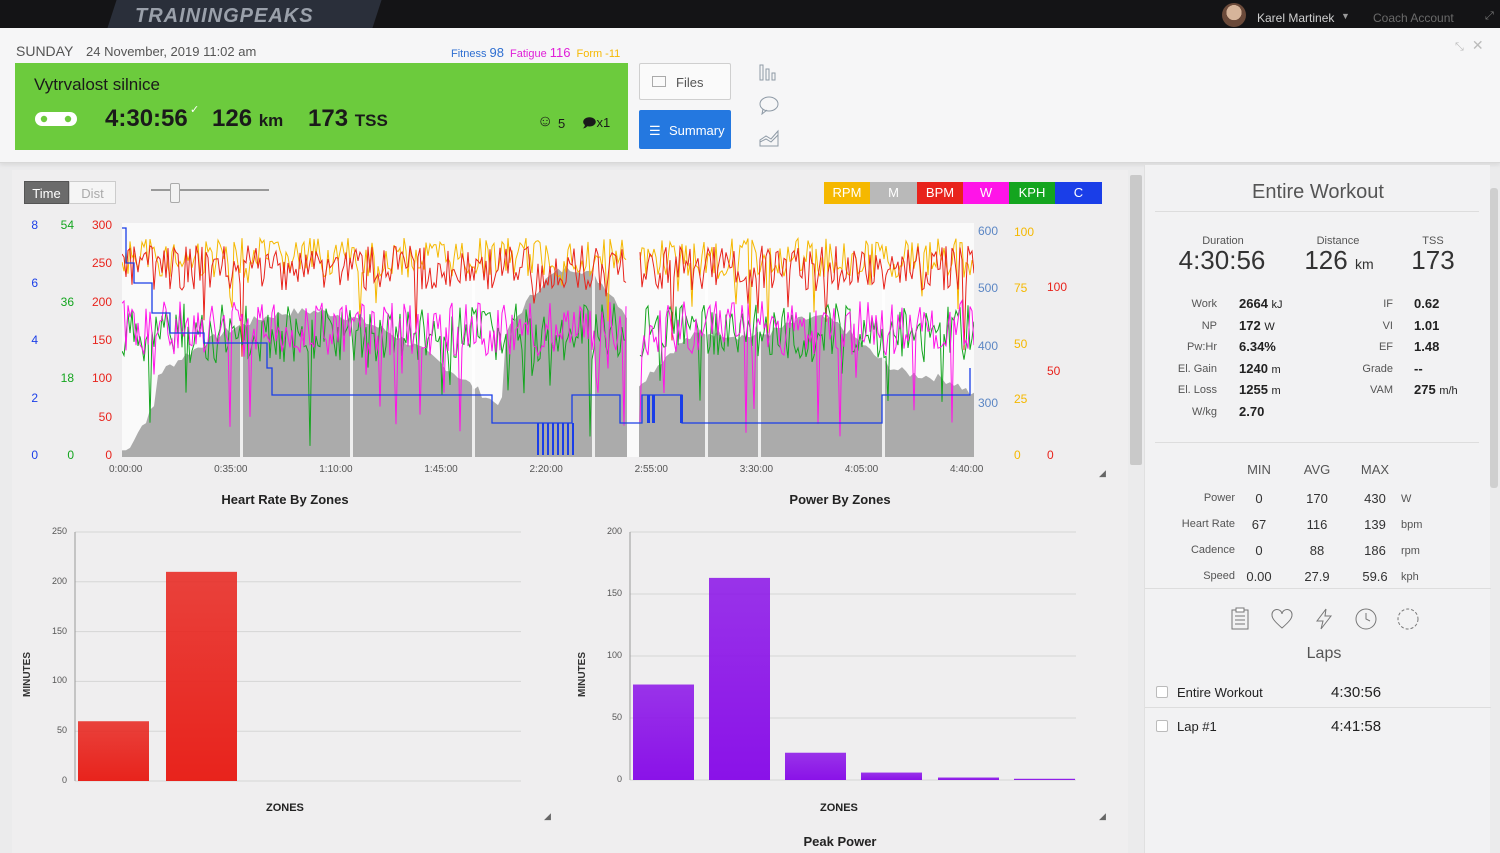 This screenshot has height=853, width=1500. I want to click on axis-tick-label: 50, so click(105, 416).